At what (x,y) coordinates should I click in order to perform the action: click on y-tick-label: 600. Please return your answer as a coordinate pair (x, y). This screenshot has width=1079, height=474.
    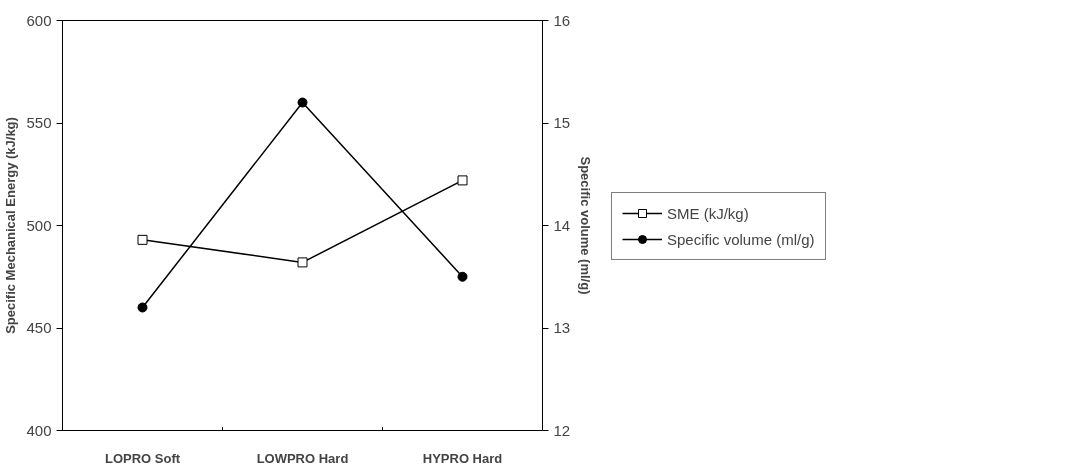
    Looking at the image, I should click on (39, 20).